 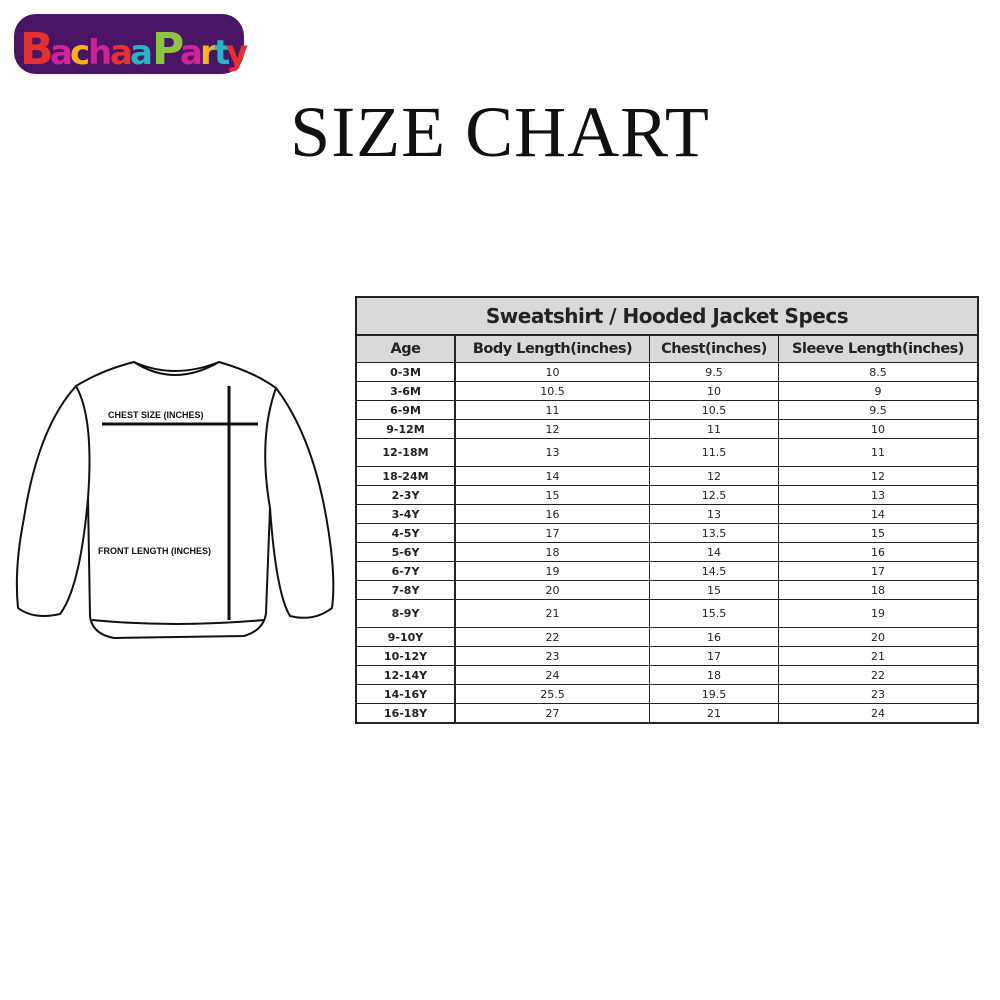 I want to click on cell-age: 9-12M, so click(x=405, y=429).